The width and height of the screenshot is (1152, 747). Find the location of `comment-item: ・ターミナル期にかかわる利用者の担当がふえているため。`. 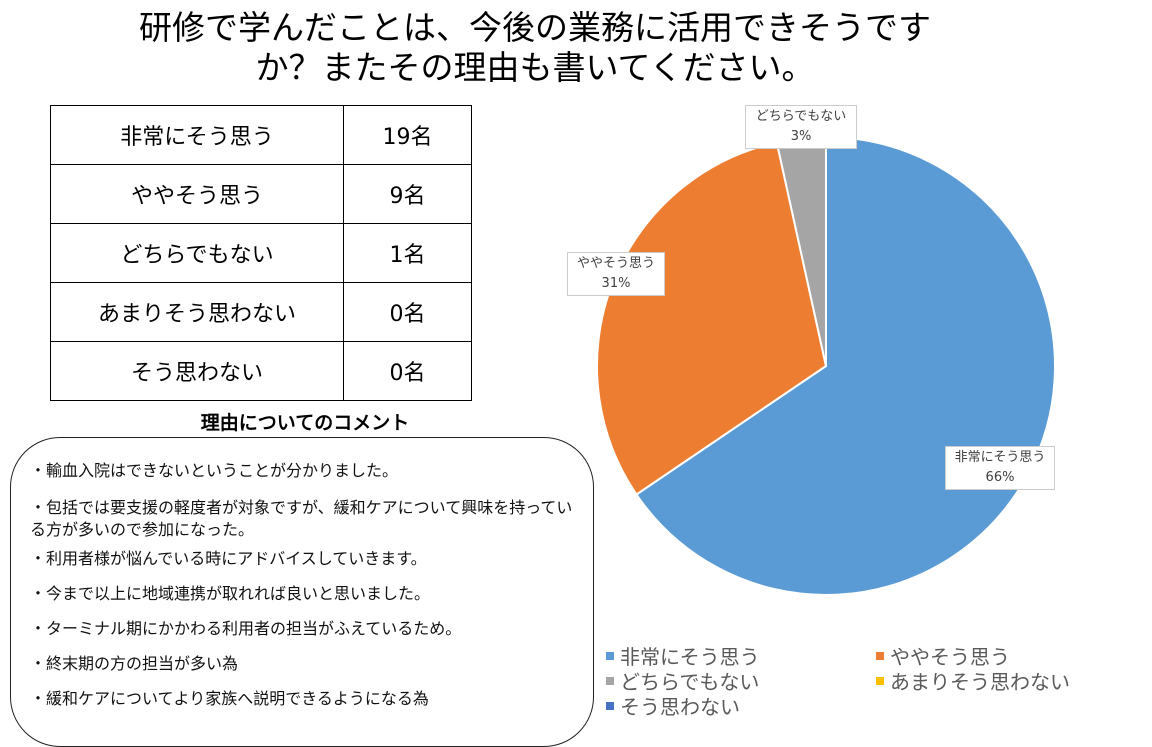

comment-item: ・ターミナル期にかかわる利用者の担当がふえているため。 is located at coordinates (246, 628).